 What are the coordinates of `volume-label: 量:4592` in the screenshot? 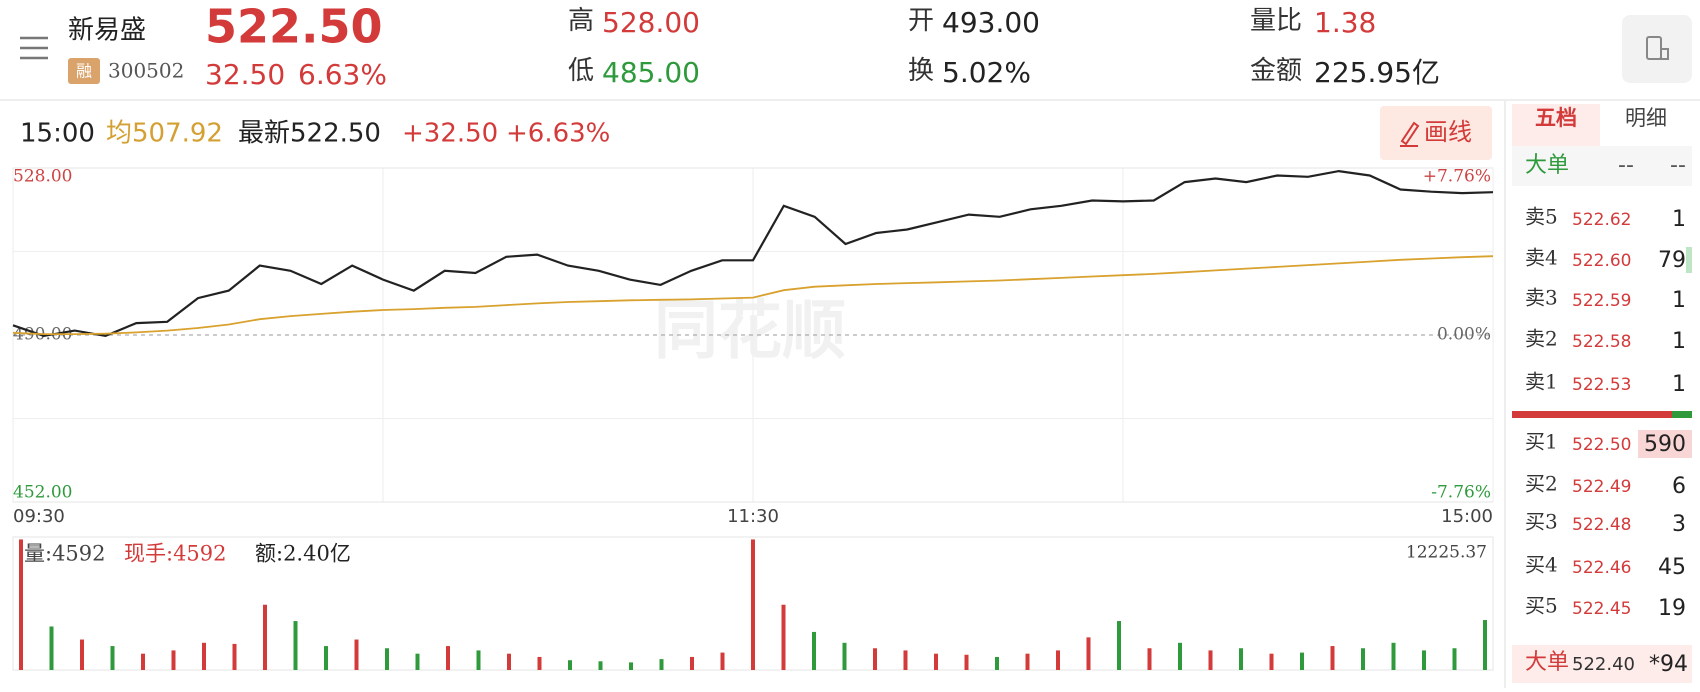 It's located at (65, 554).